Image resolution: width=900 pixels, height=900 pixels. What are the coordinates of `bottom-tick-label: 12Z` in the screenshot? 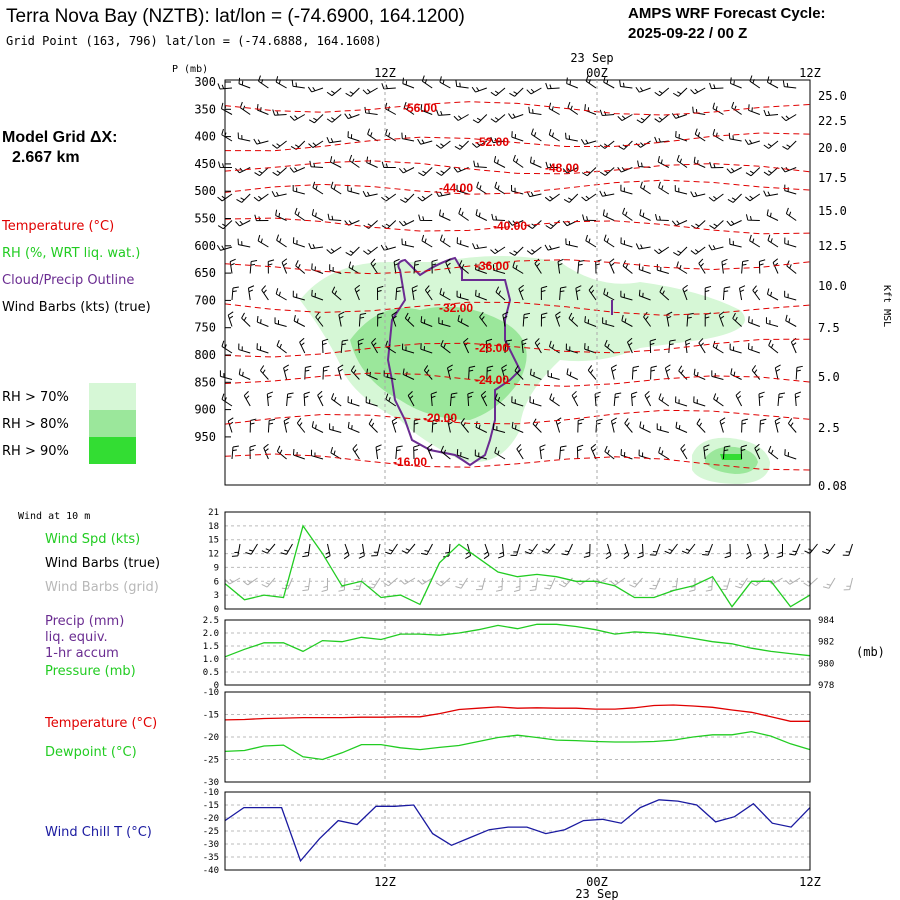 It's located at (385, 882).